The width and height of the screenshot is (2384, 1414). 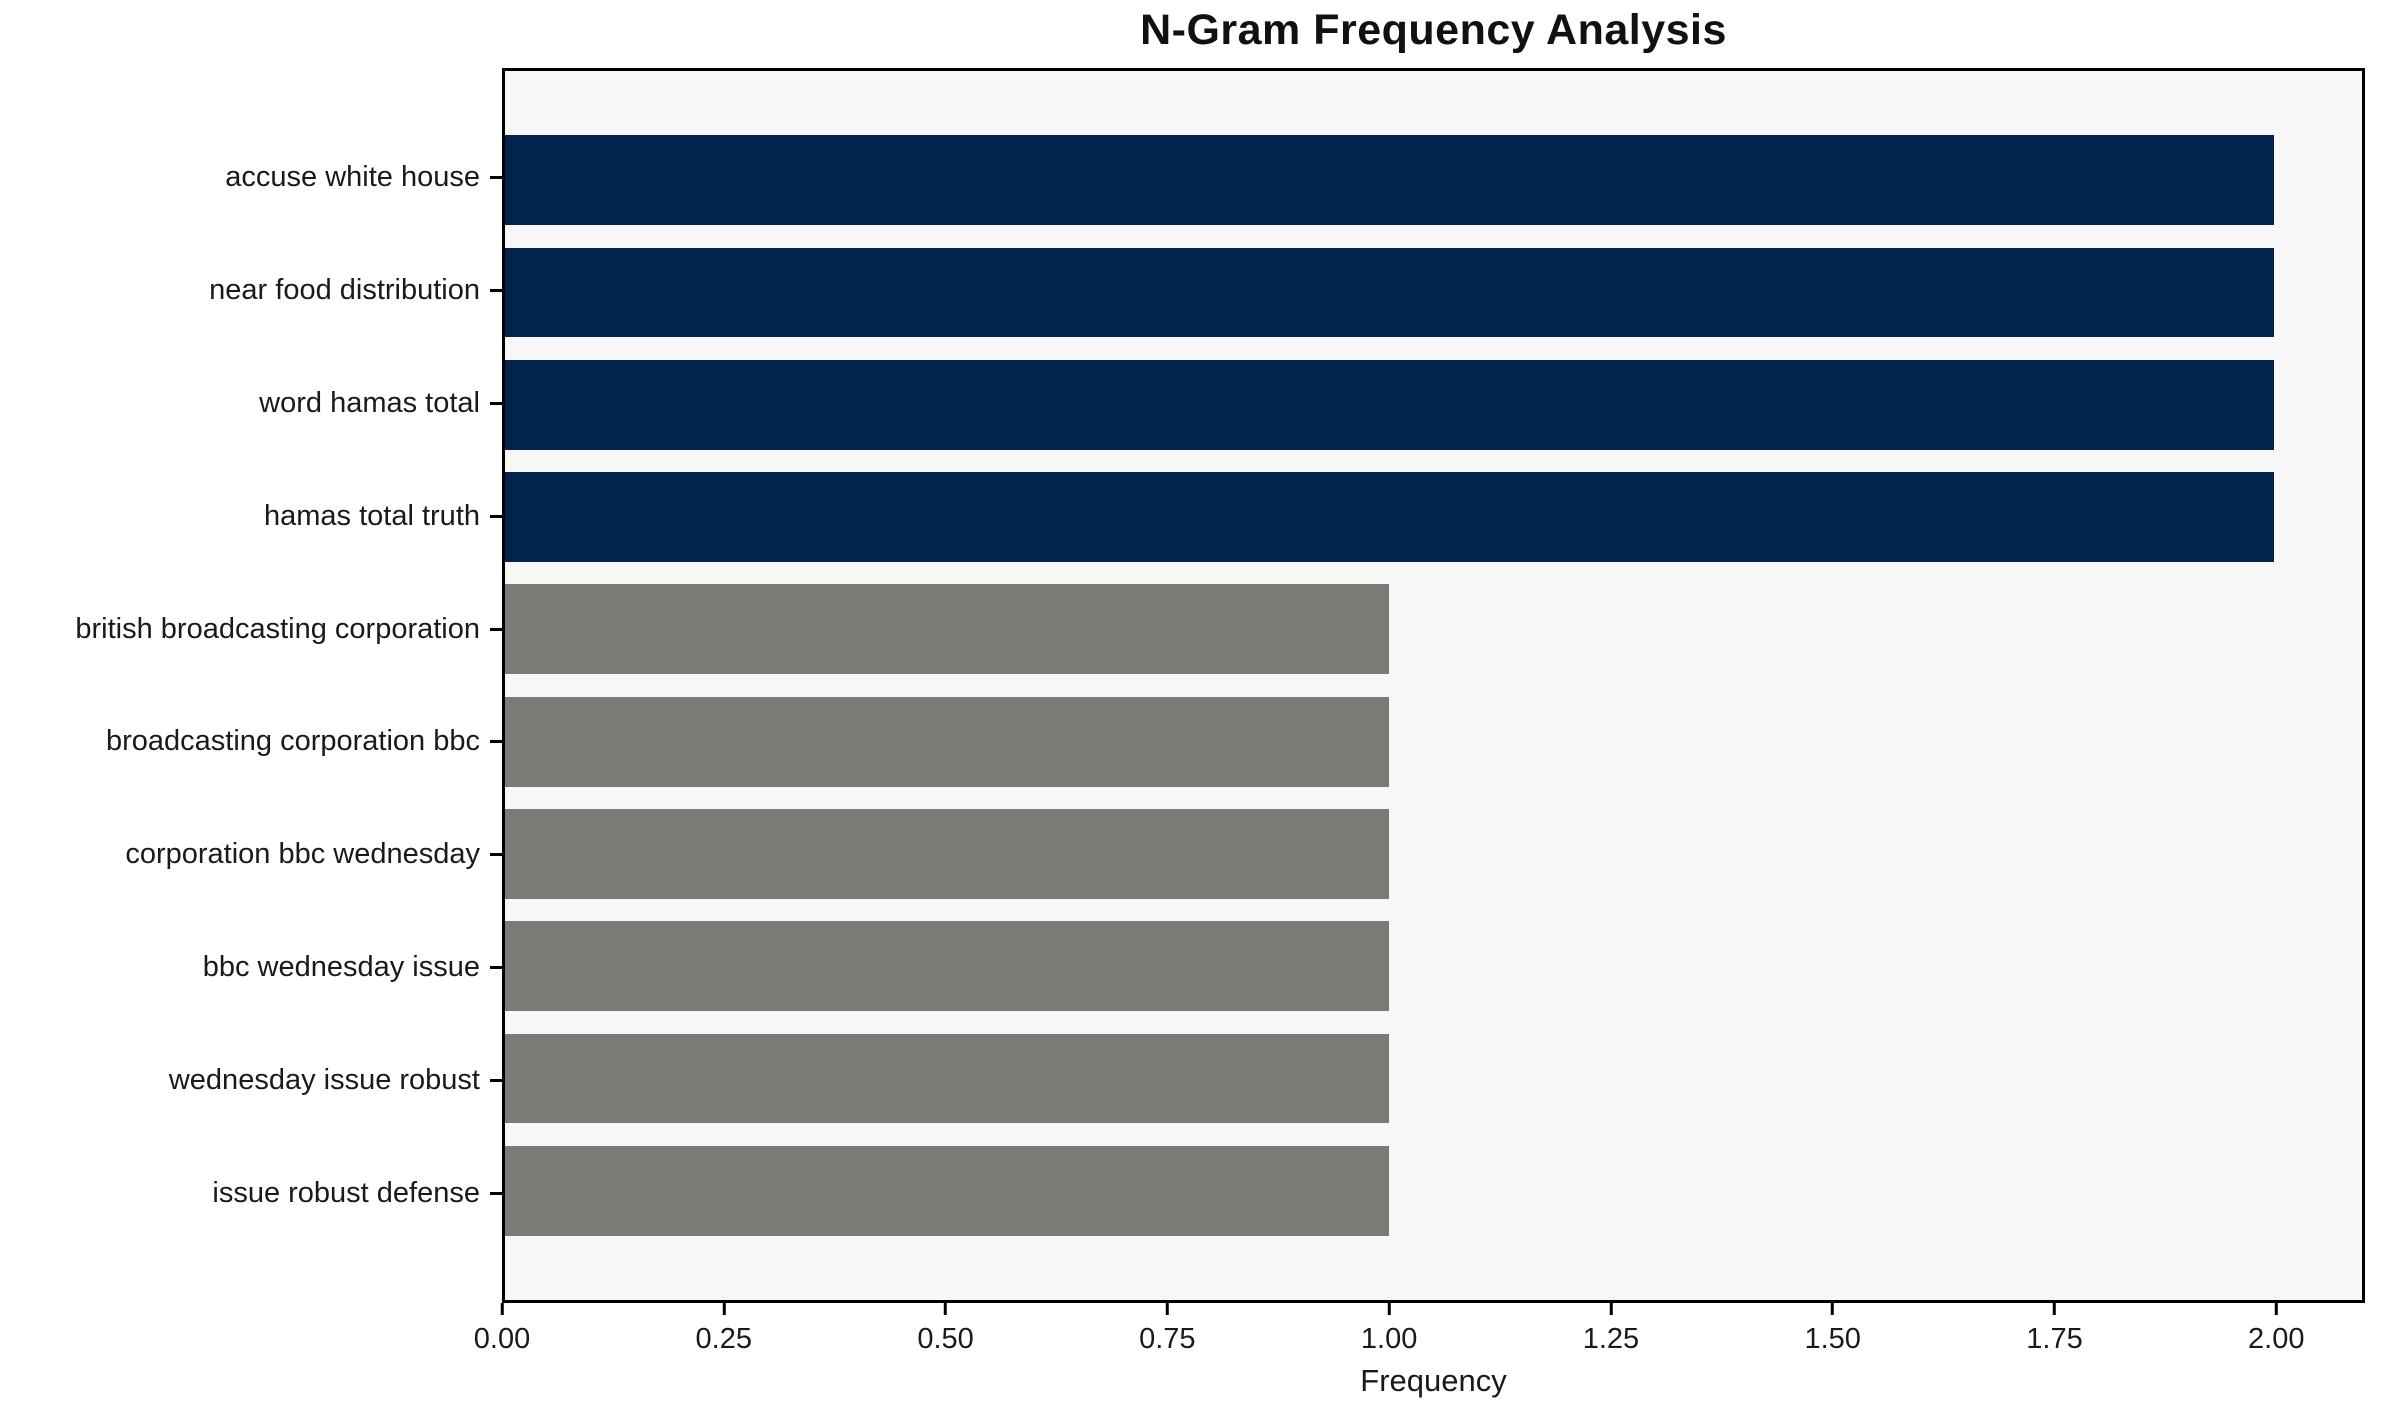 I want to click on x-tick: 1.75, so click(x=2054, y=1329).